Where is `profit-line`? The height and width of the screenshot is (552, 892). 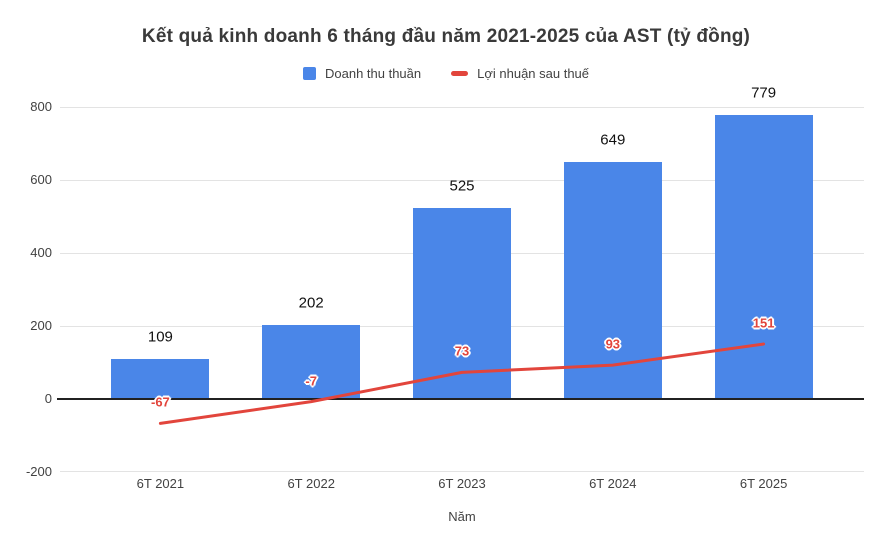 profit-line is located at coordinates (462, 383).